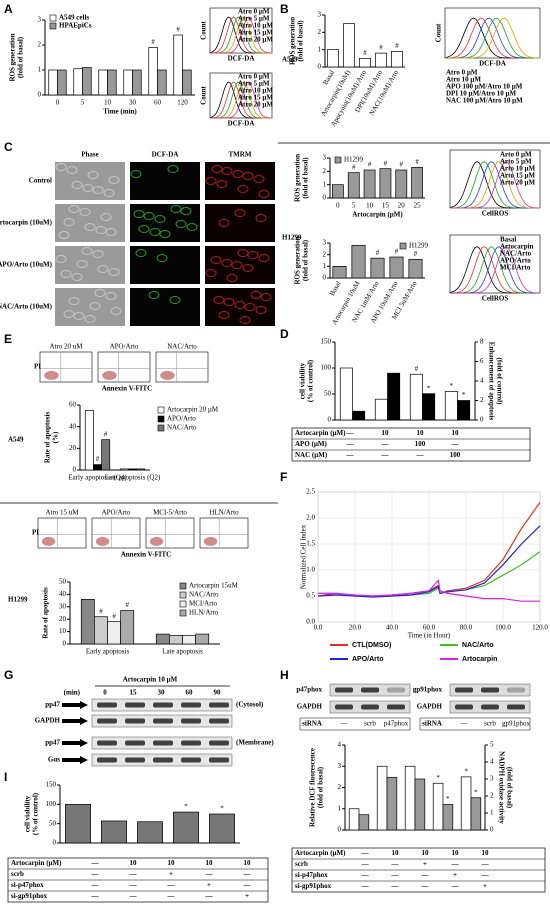 The width and height of the screenshot is (550, 910). Describe the element at coordinates (304, 556) in the screenshot. I see `y-axis-label: Normalized Cell Index` at that location.